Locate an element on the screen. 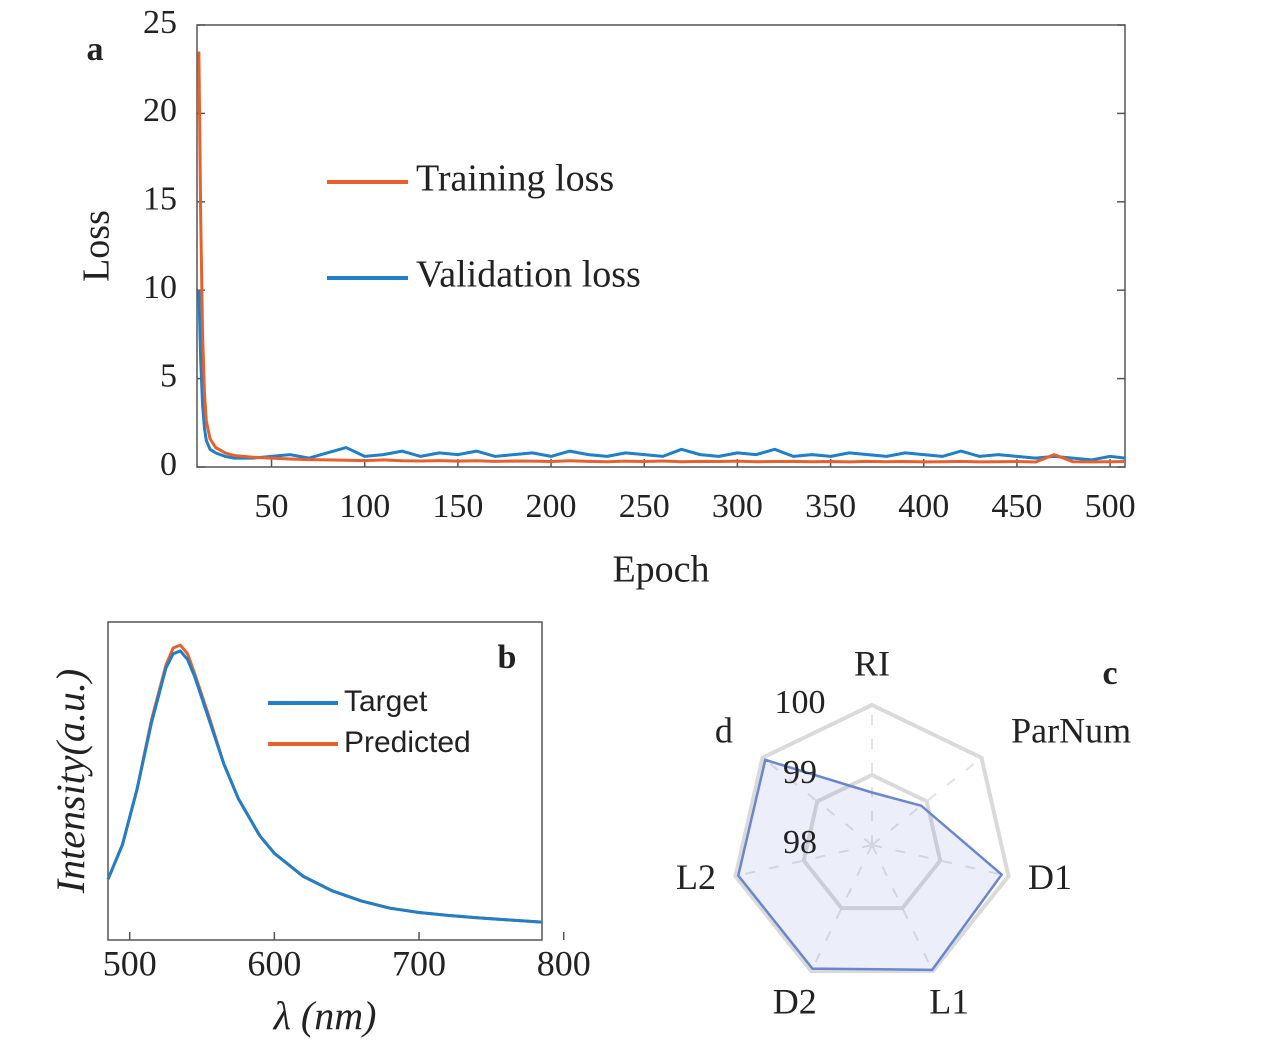 The width and height of the screenshot is (1280, 1057). y-tick-label: 10 is located at coordinates (160, 287).